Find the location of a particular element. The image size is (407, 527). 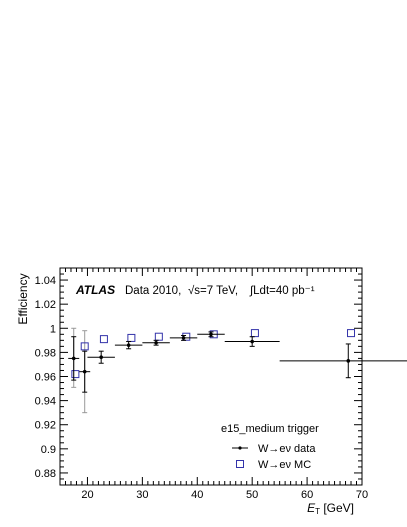

y-tick-label: 1.04 is located at coordinates (45, 281).